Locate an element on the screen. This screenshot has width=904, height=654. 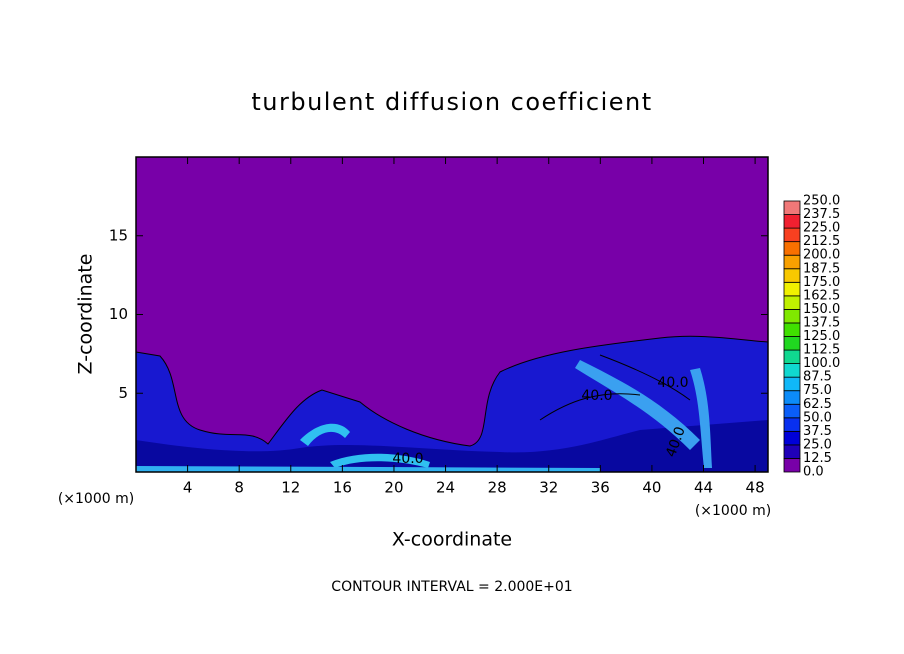
x-tick-label: 4 is located at coordinates (188, 488).